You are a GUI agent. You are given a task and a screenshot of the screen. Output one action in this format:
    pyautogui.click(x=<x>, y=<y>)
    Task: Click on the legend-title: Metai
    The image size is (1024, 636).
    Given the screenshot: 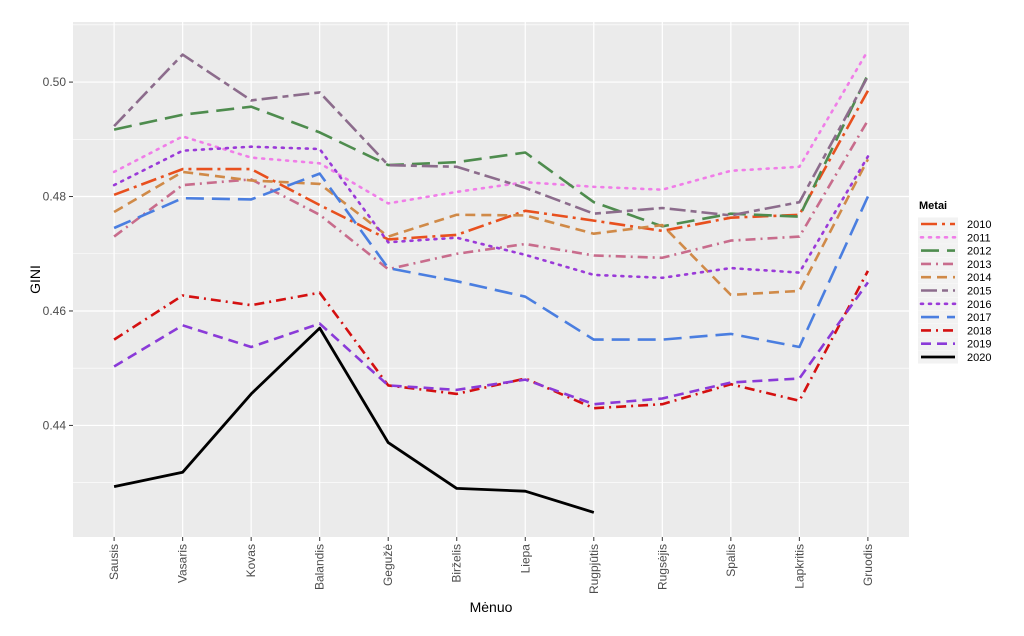 What is the action you would take?
    pyautogui.click(x=933, y=206)
    